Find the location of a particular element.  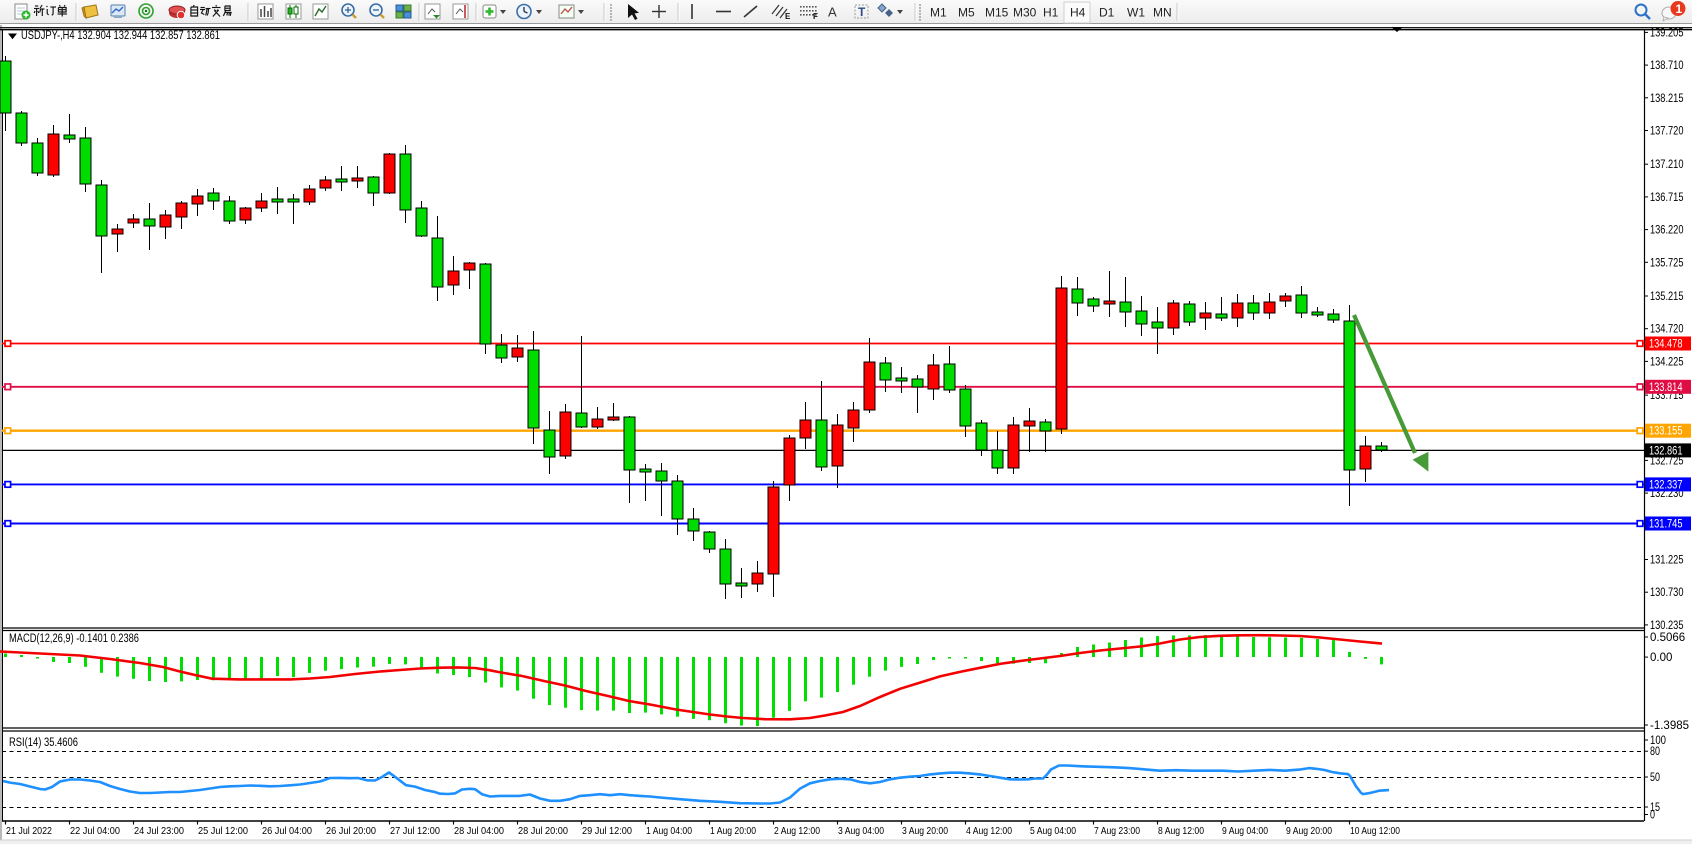

svg-text: 50 is located at coordinates (1655, 778).